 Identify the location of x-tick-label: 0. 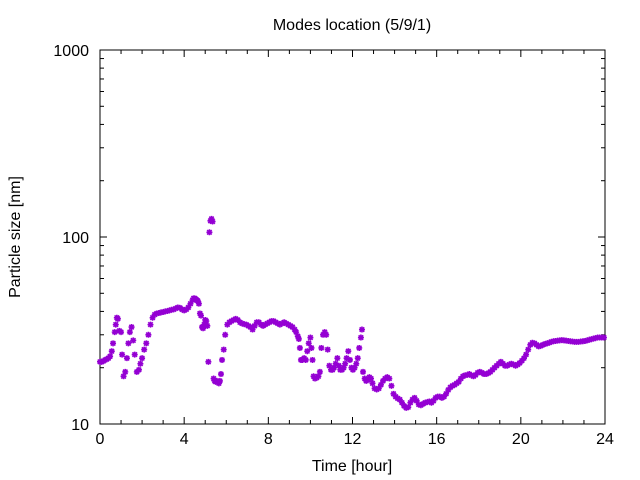
(100, 439).